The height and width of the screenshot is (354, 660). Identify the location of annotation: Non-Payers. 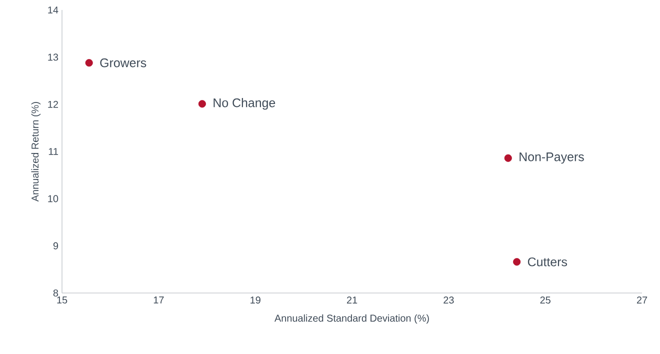
(552, 158).